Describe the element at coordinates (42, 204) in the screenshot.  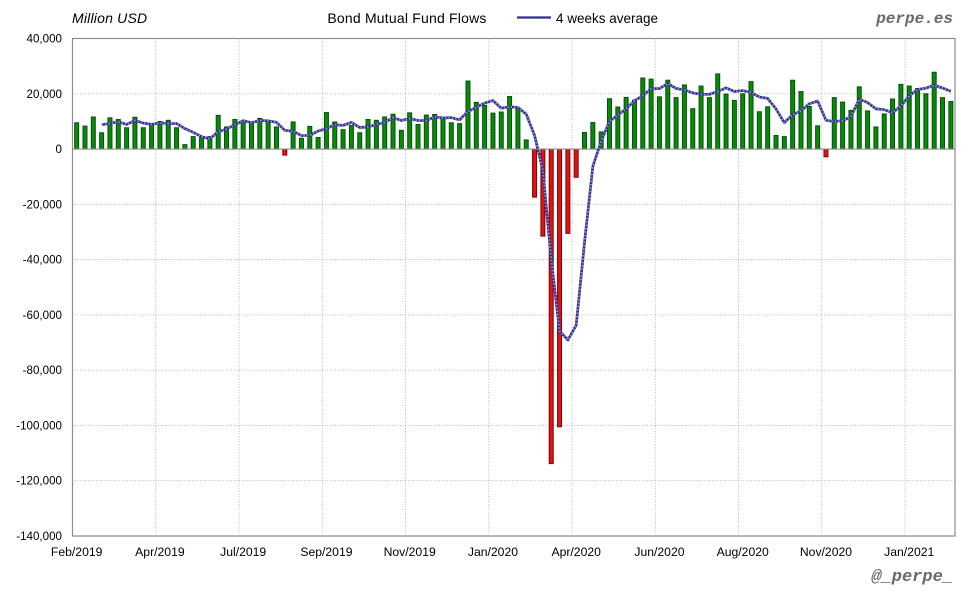
I see `svg-text: -20,000` at that location.